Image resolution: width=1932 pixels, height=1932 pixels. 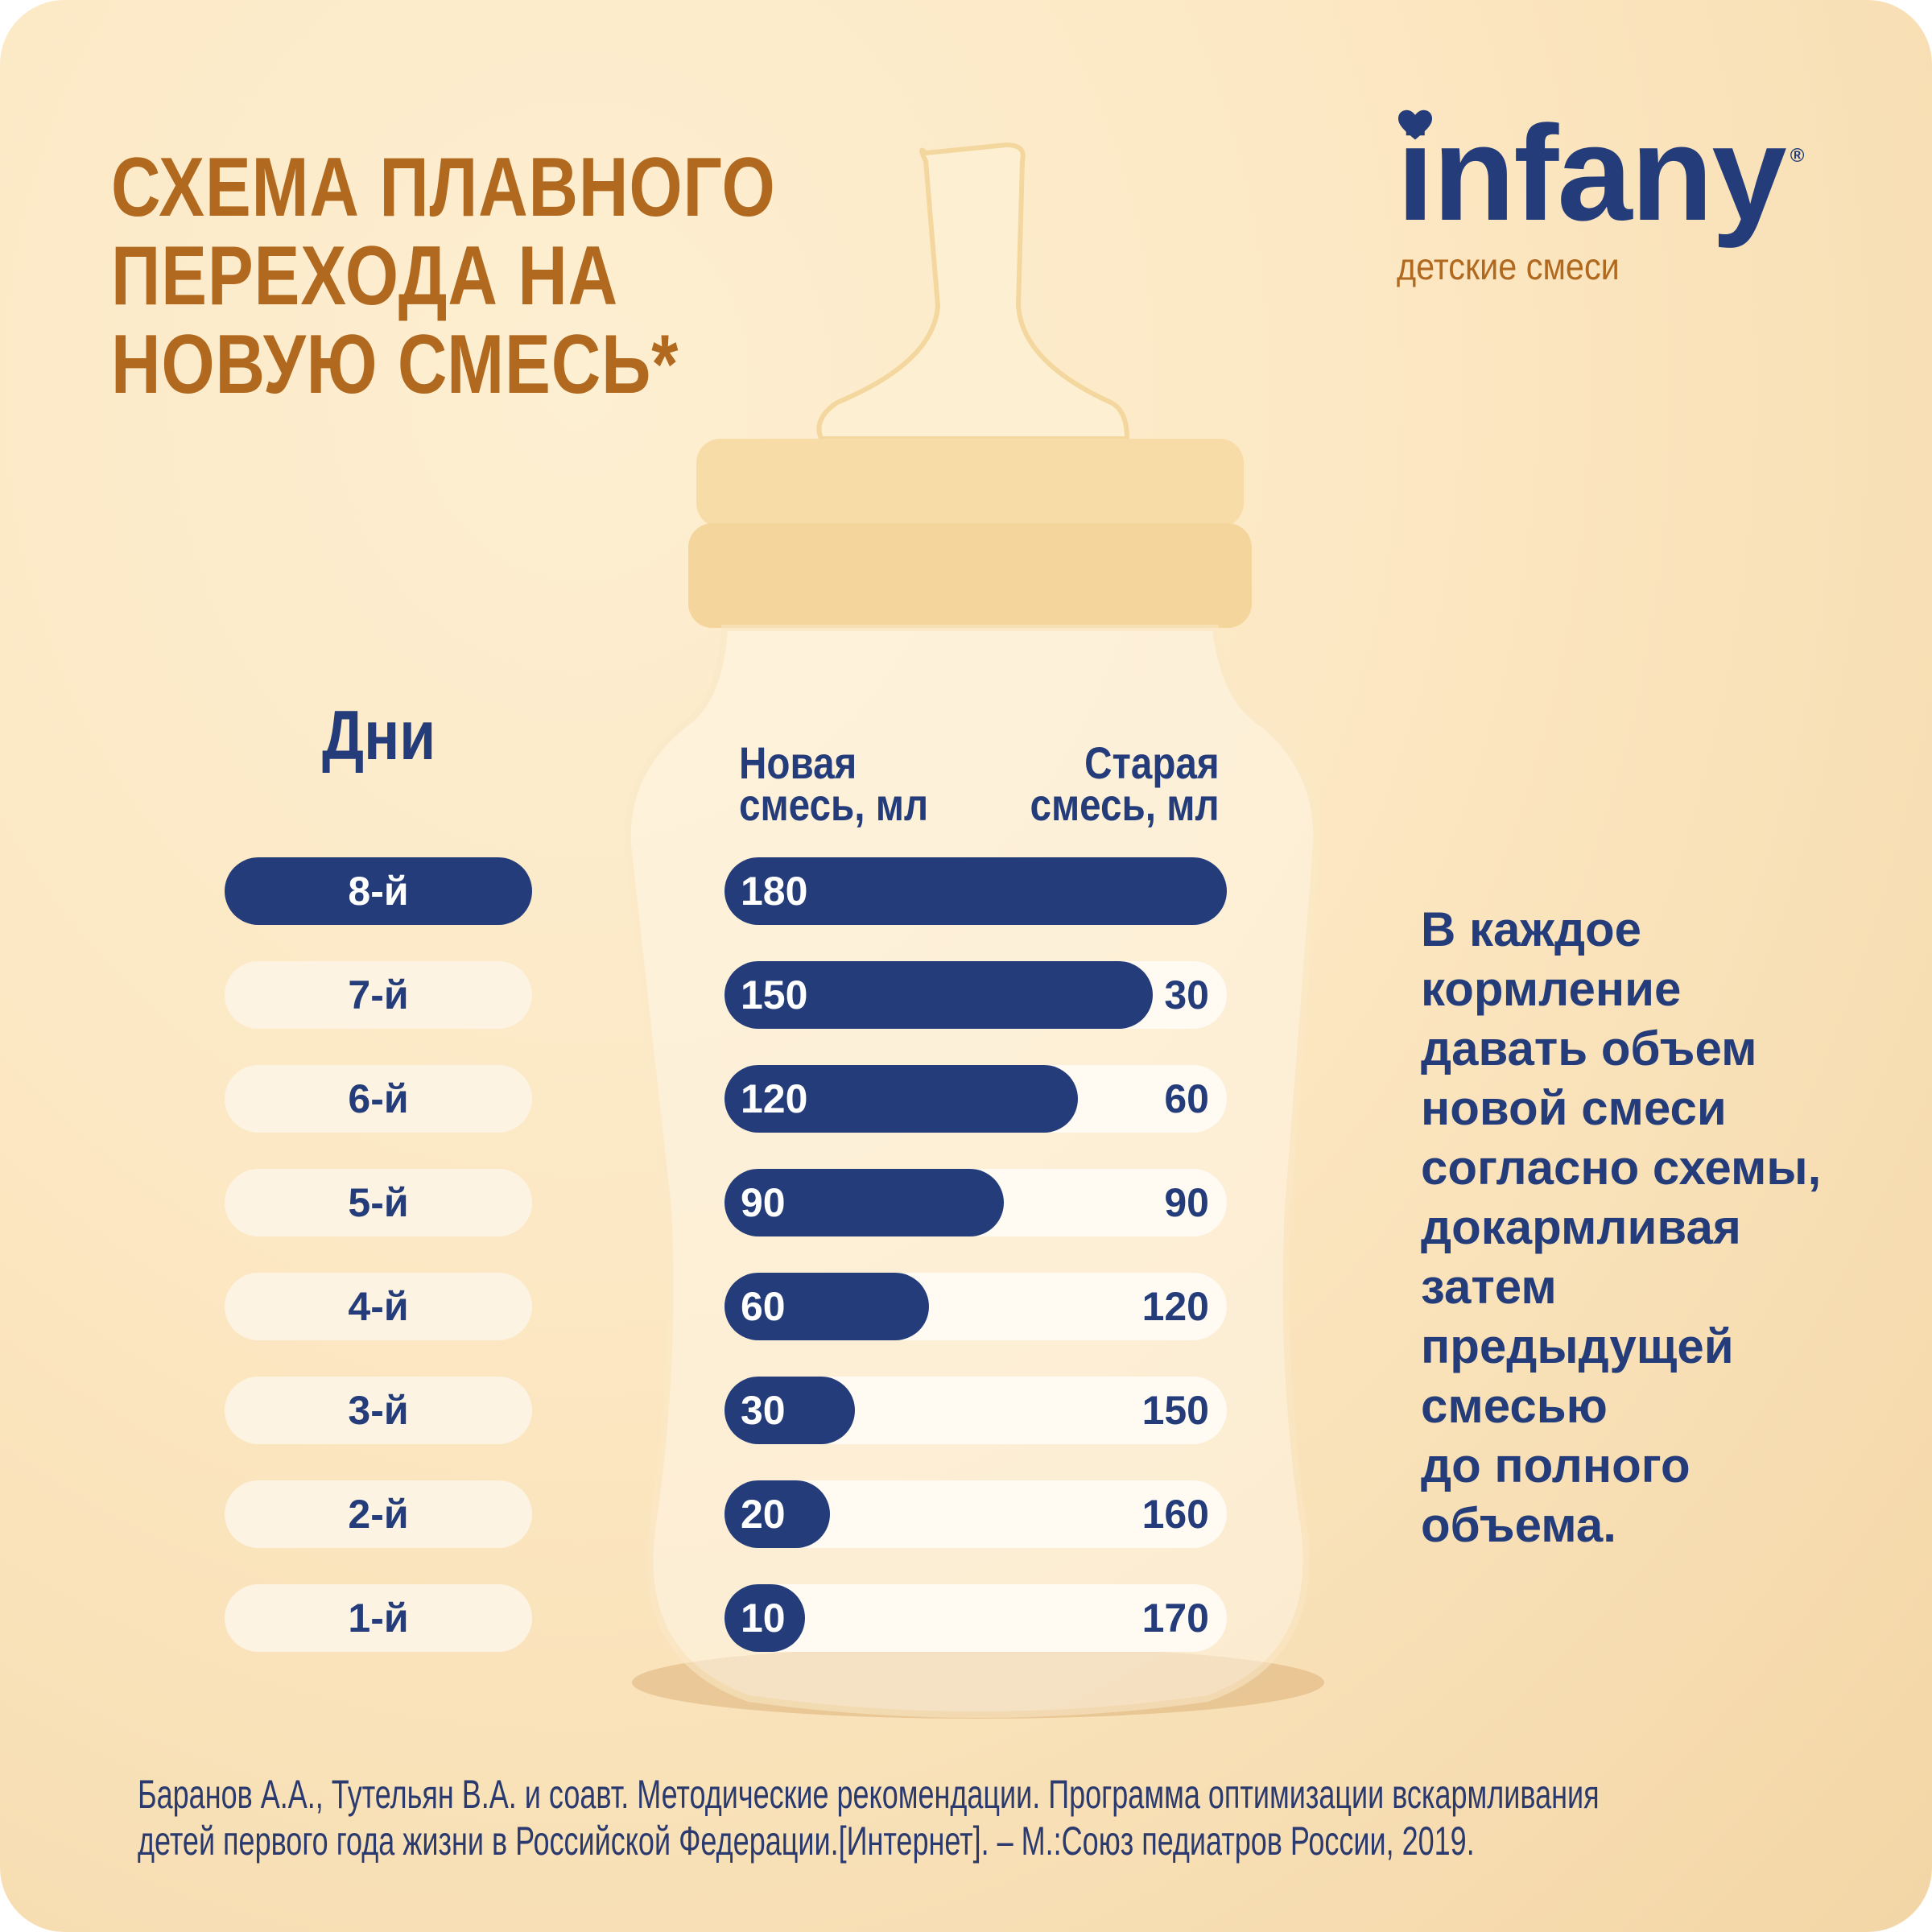 I want to click on old-formula-value: 0, so click(x=1198, y=891).